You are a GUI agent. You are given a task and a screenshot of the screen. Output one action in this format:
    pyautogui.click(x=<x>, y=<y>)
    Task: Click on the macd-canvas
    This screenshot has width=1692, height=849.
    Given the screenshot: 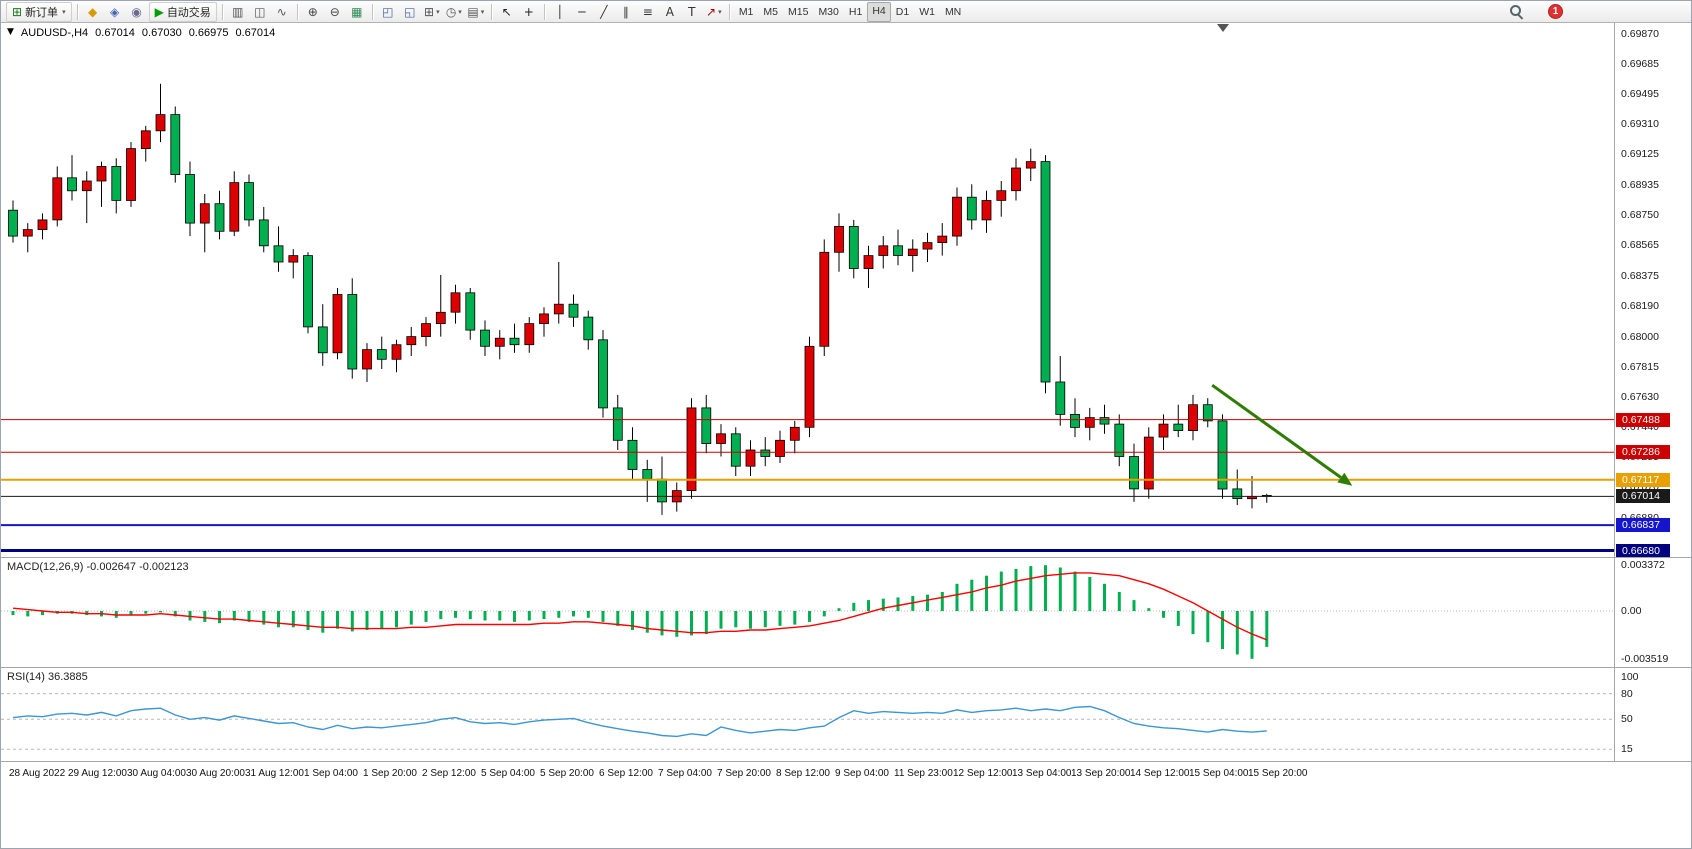 What is the action you would take?
    pyautogui.click(x=807, y=613)
    